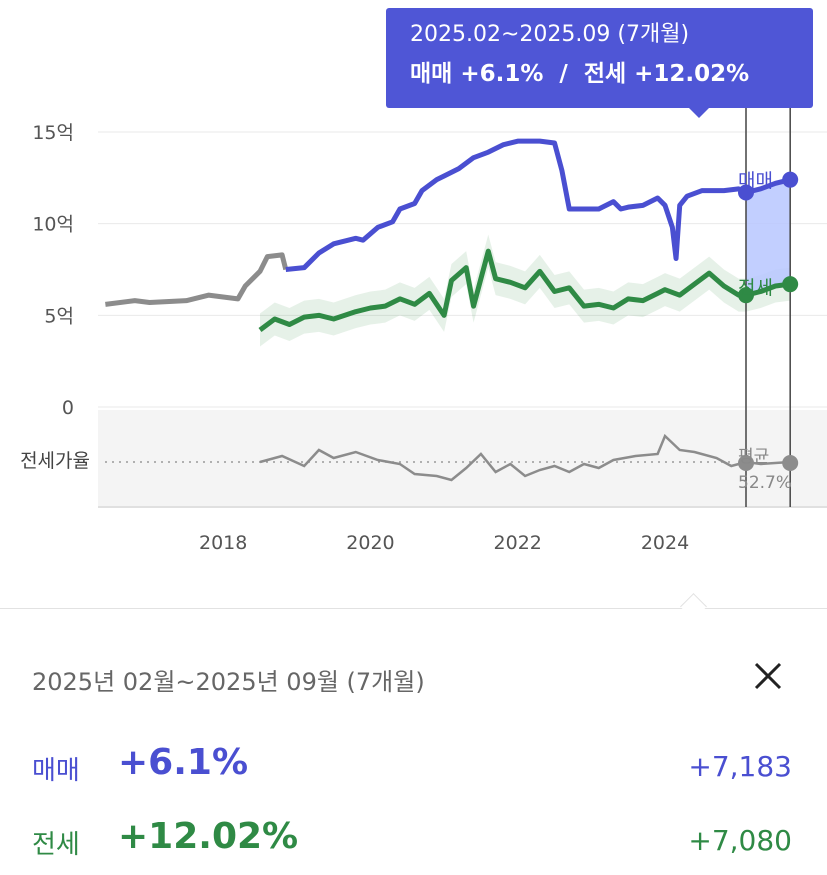 Image resolution: width=827 pixels, height=875 pixels. I want to click on y-tick-label: 10억, so click(53, 225).